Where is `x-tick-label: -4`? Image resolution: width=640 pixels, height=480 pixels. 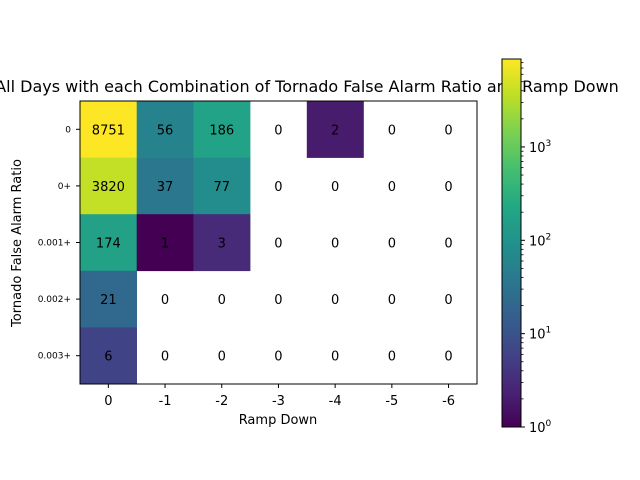
x-tick-label: -4 is located at coordinates (335, 401).